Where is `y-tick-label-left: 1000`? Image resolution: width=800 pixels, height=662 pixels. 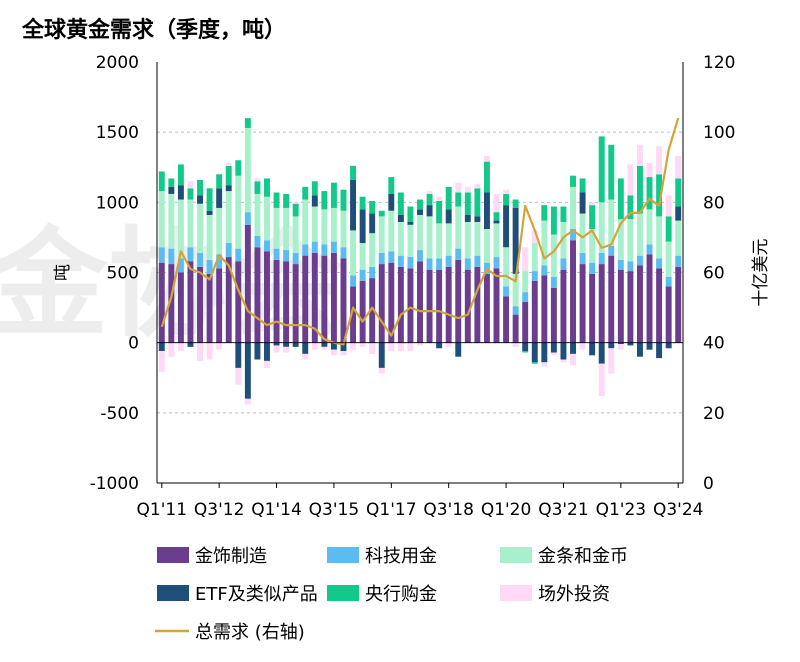
y-tick-label-left: 1000 is located at coordinates (117, 203).